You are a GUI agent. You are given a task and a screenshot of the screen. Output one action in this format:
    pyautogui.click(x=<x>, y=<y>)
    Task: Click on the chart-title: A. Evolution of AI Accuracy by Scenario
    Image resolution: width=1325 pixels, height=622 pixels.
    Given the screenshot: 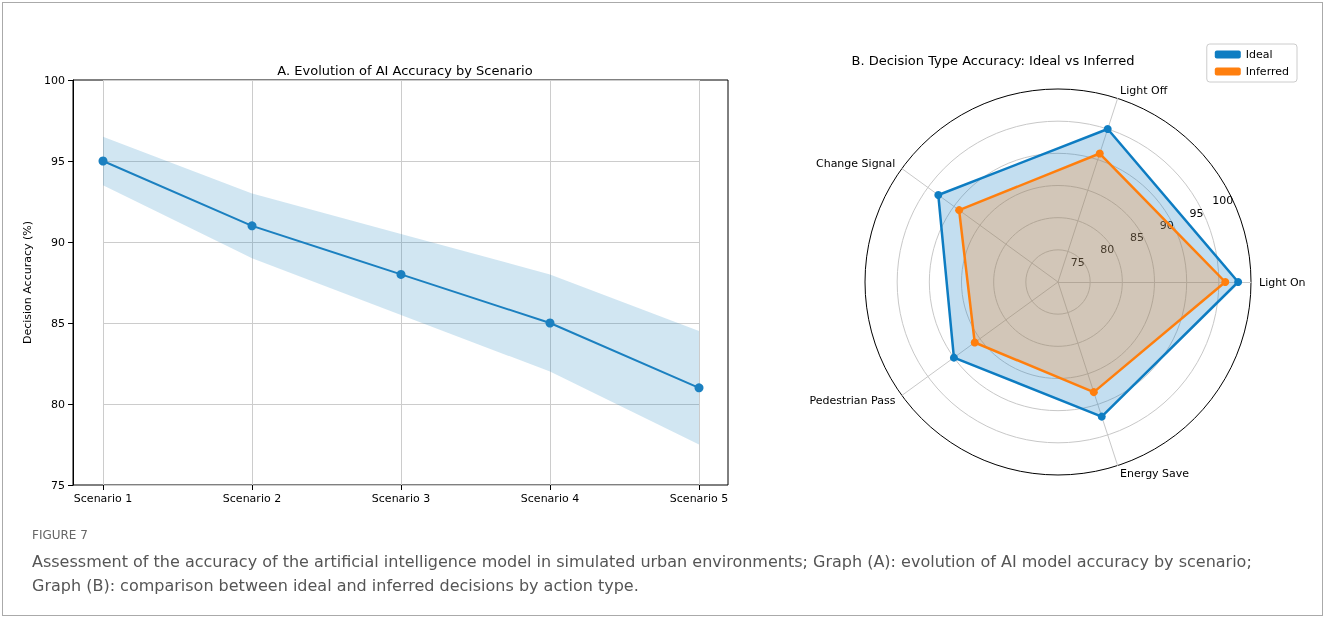 What is the action you would take?
    pyautogui.click(x=405, y=70)
    